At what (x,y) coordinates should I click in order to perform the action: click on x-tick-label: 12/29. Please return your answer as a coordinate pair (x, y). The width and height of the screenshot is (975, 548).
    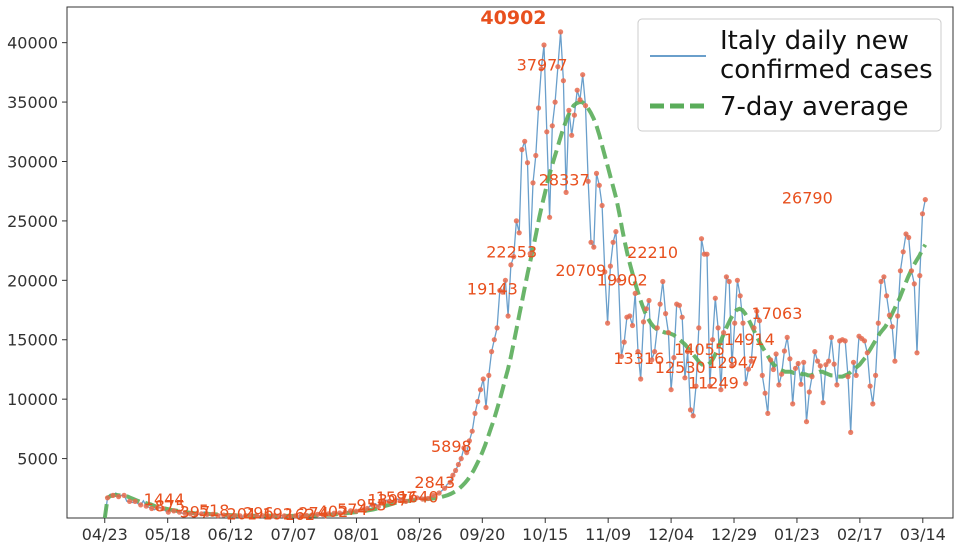
    Looking at the image, I should click on (734, 534).